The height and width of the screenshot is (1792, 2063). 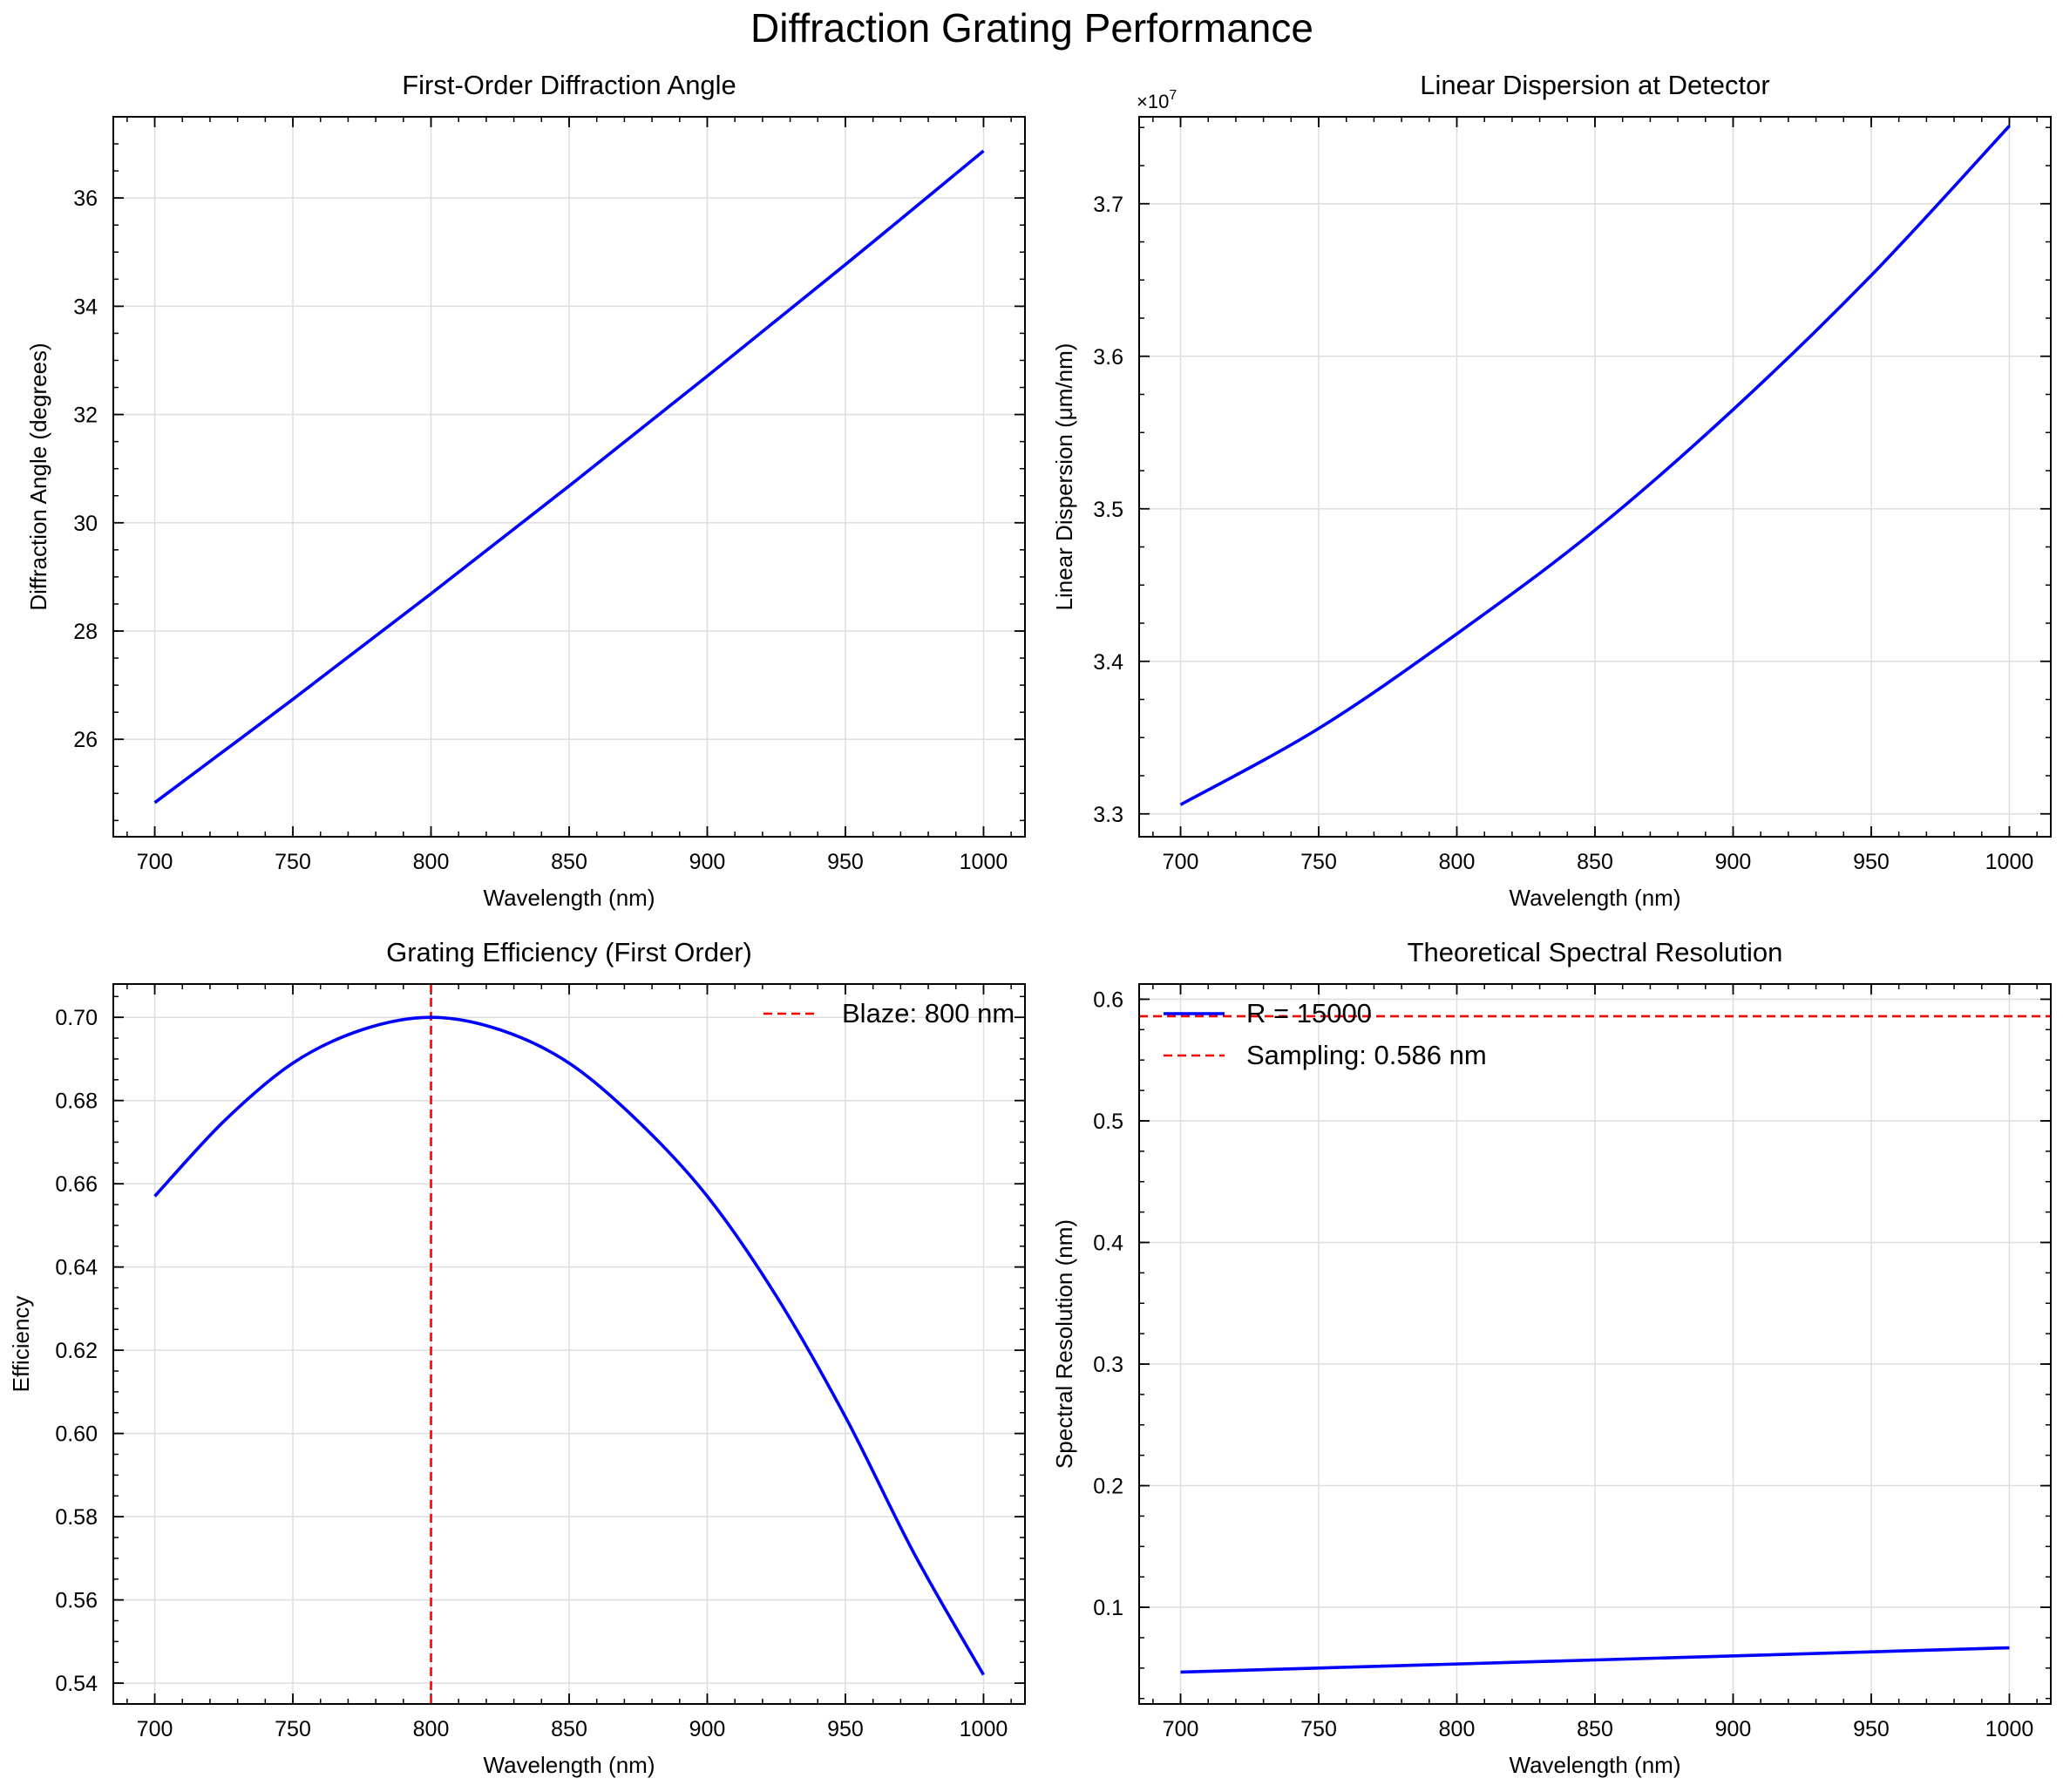 What do you see at coordinates (1108, 1122) in the screenshot?
I see `y-tick-label: 0.5` at bounding box center [1108, 1122].